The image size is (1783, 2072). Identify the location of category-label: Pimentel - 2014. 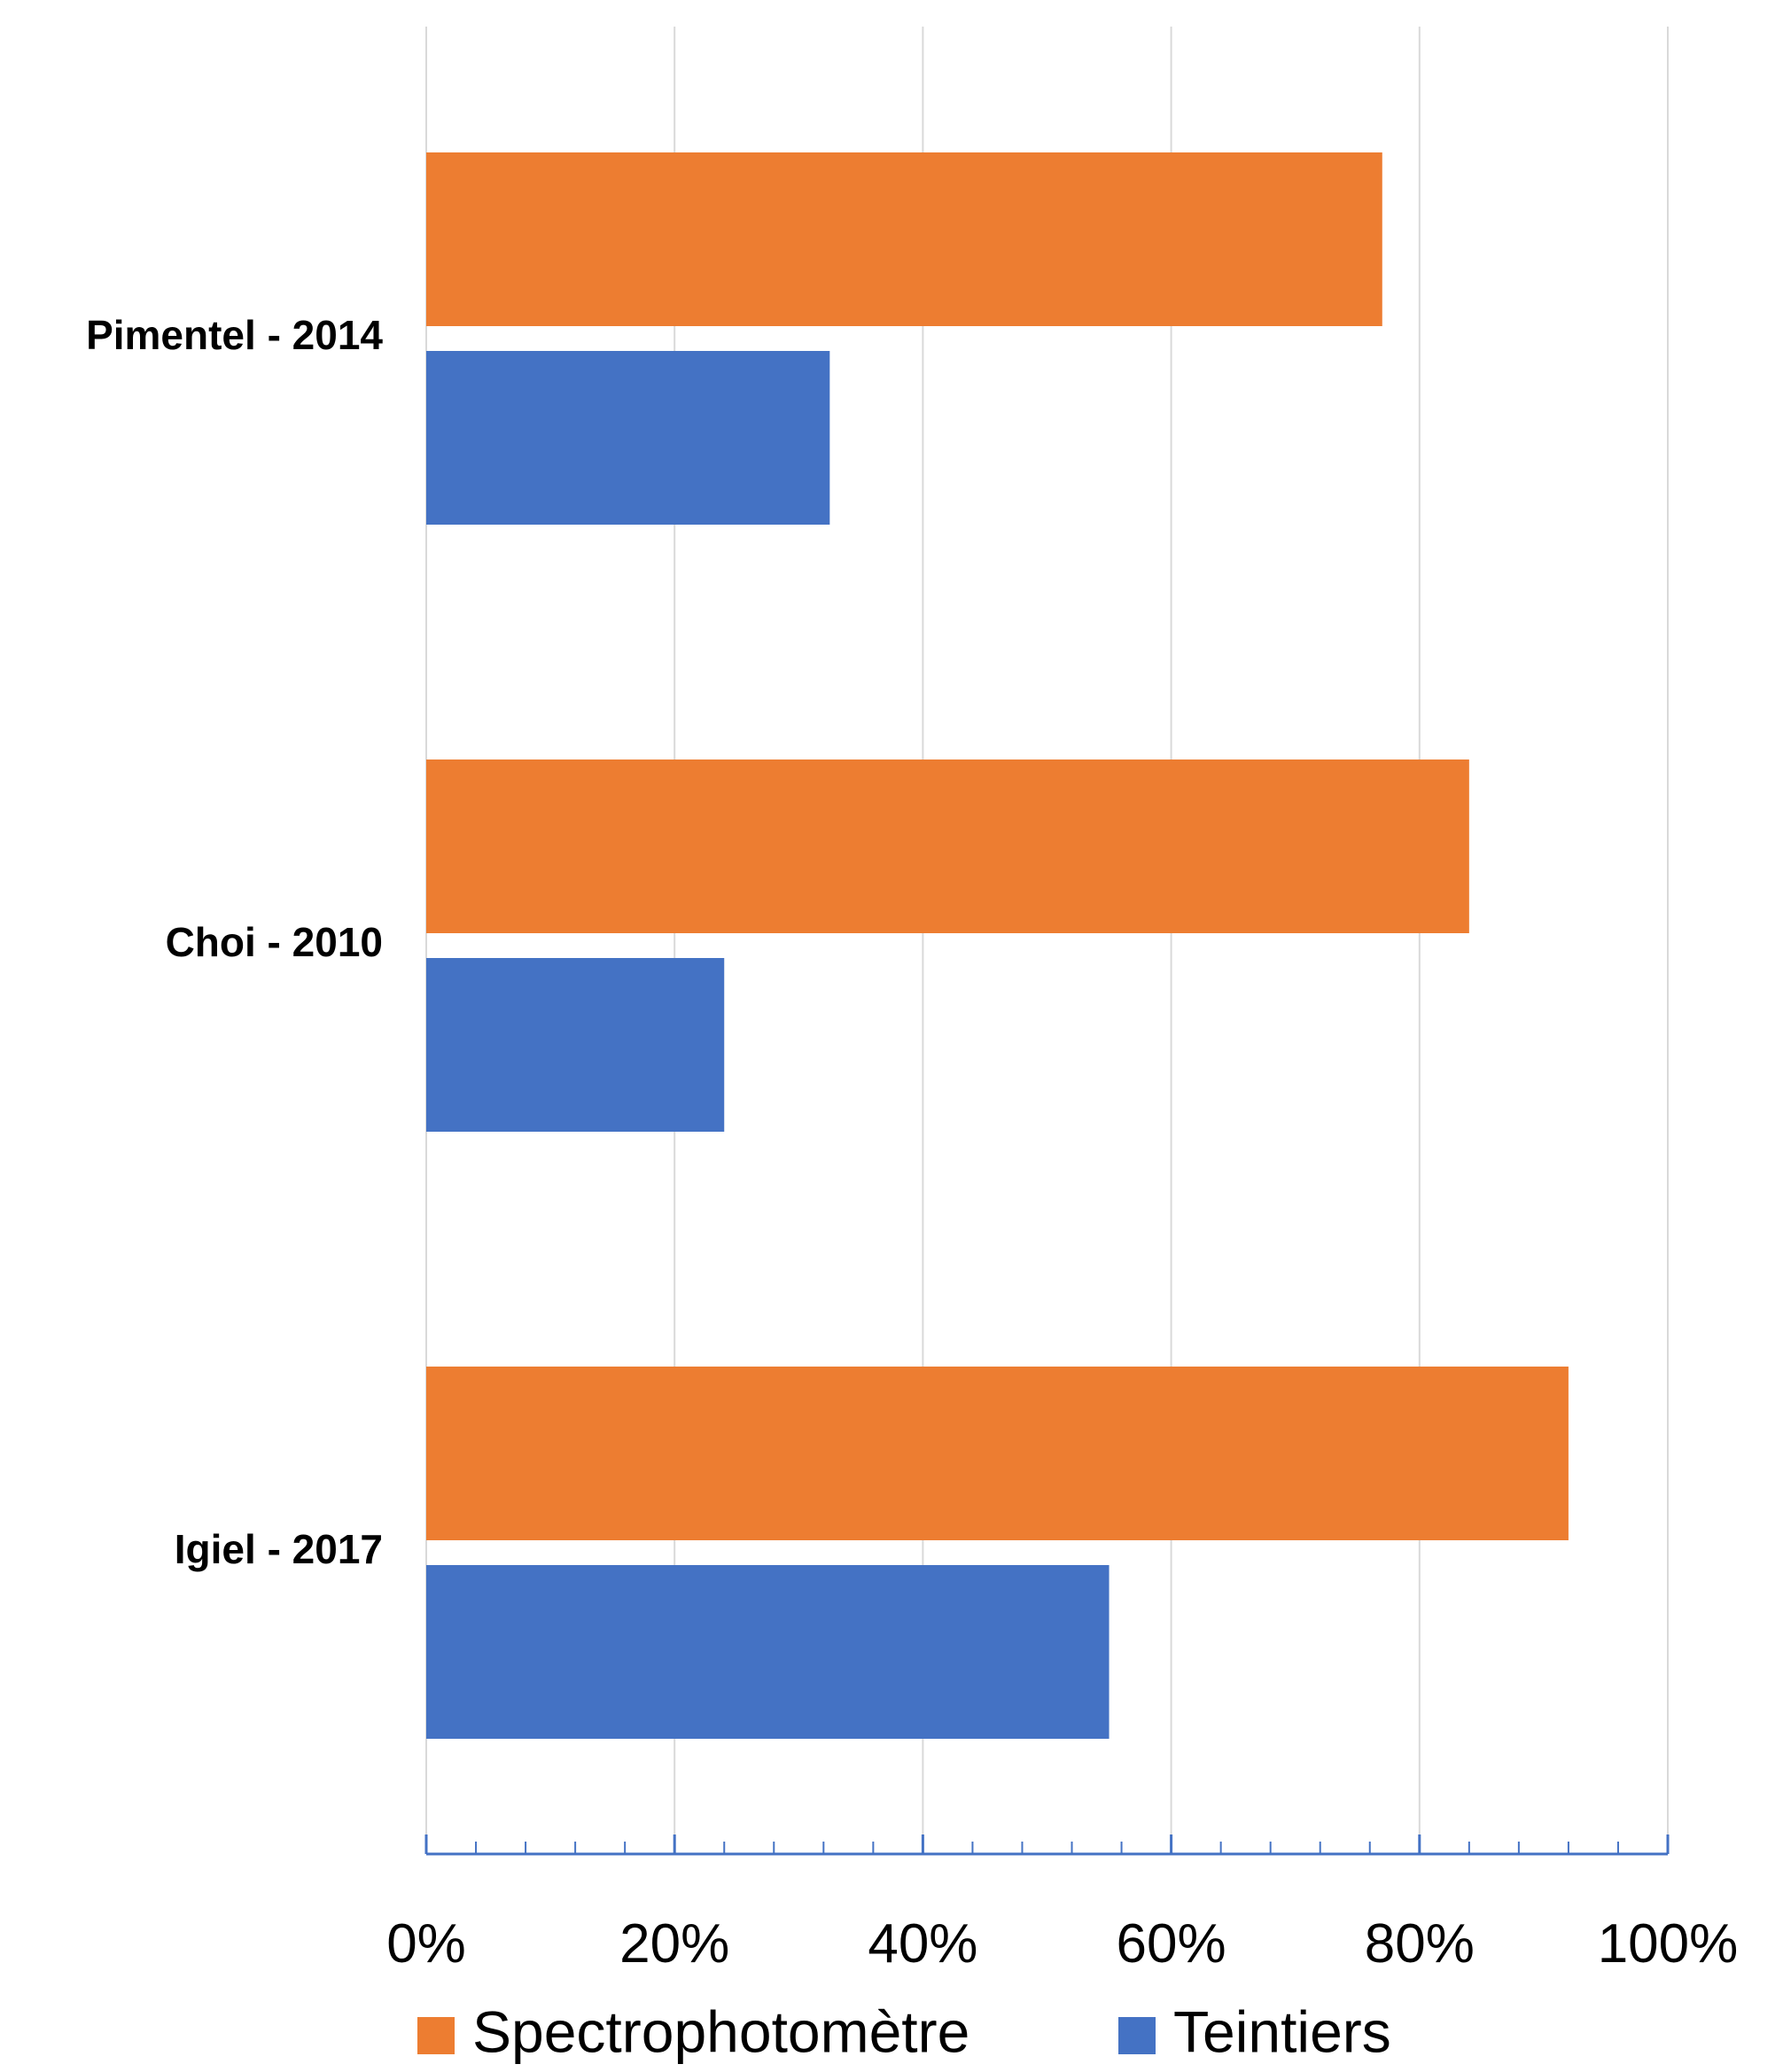
(235, 335).